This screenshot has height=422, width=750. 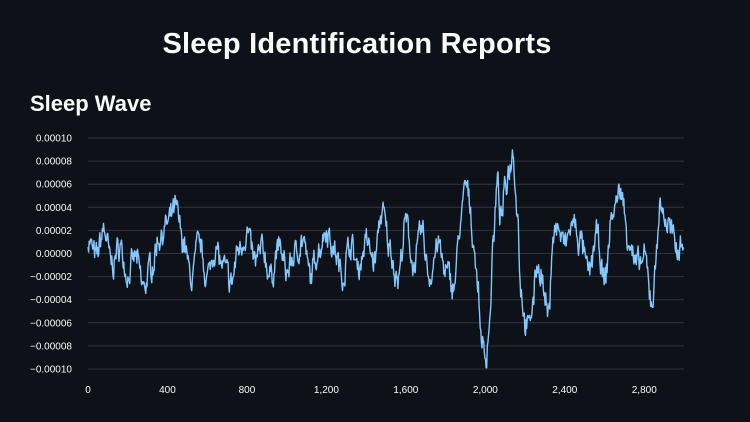 I want to click on y-tick-label: −0.00010, so click(x=51, y=370).